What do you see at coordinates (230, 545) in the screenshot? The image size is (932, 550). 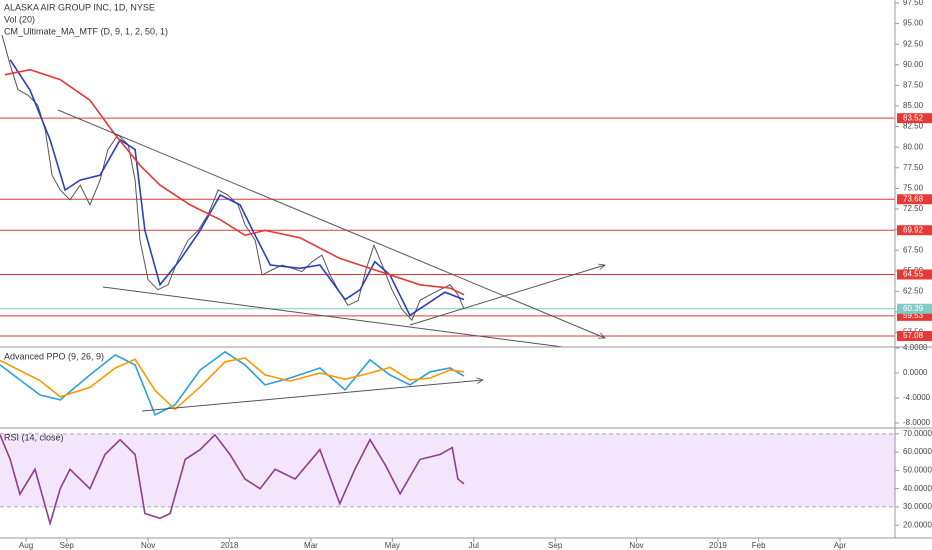 I see `x-tick-label: 2018` at bounding box center [230, 545].